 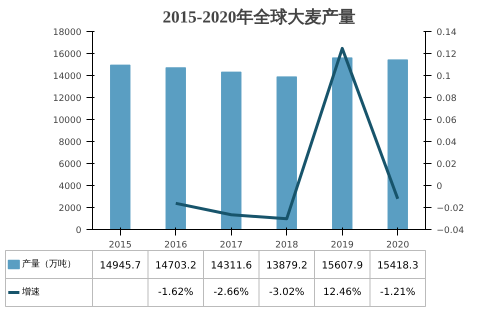 I want to click on data-label: 15418.3, so click(x=397, y=266).